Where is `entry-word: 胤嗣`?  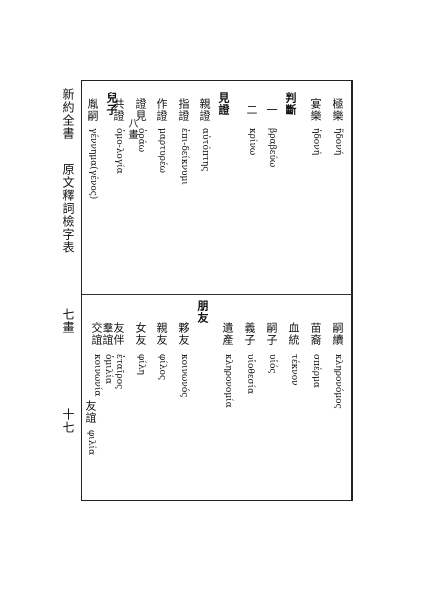
entry-word: 胤嗣 is located at coordinates (92, 110).